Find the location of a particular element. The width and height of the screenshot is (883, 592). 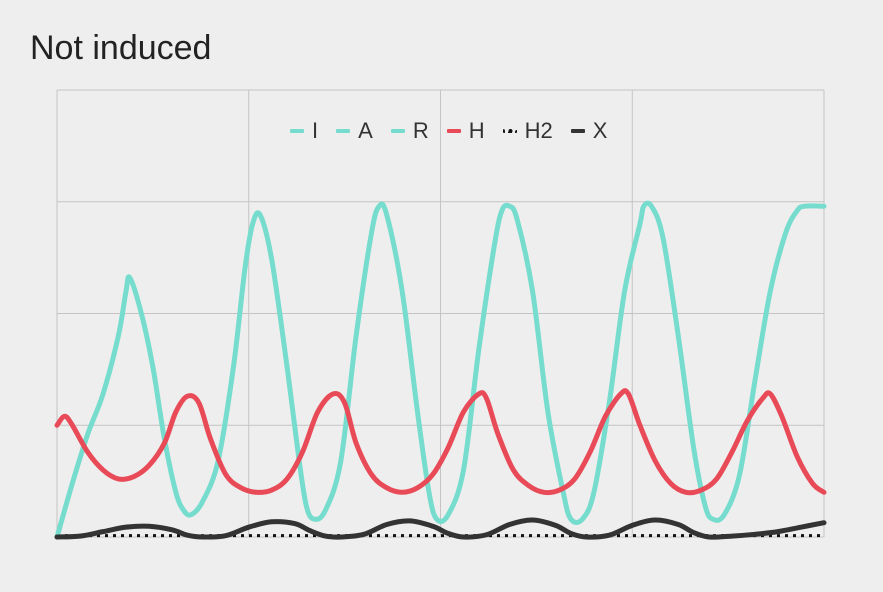

chart-legend: I A R H H2 X is located at coordinates (448, 131).